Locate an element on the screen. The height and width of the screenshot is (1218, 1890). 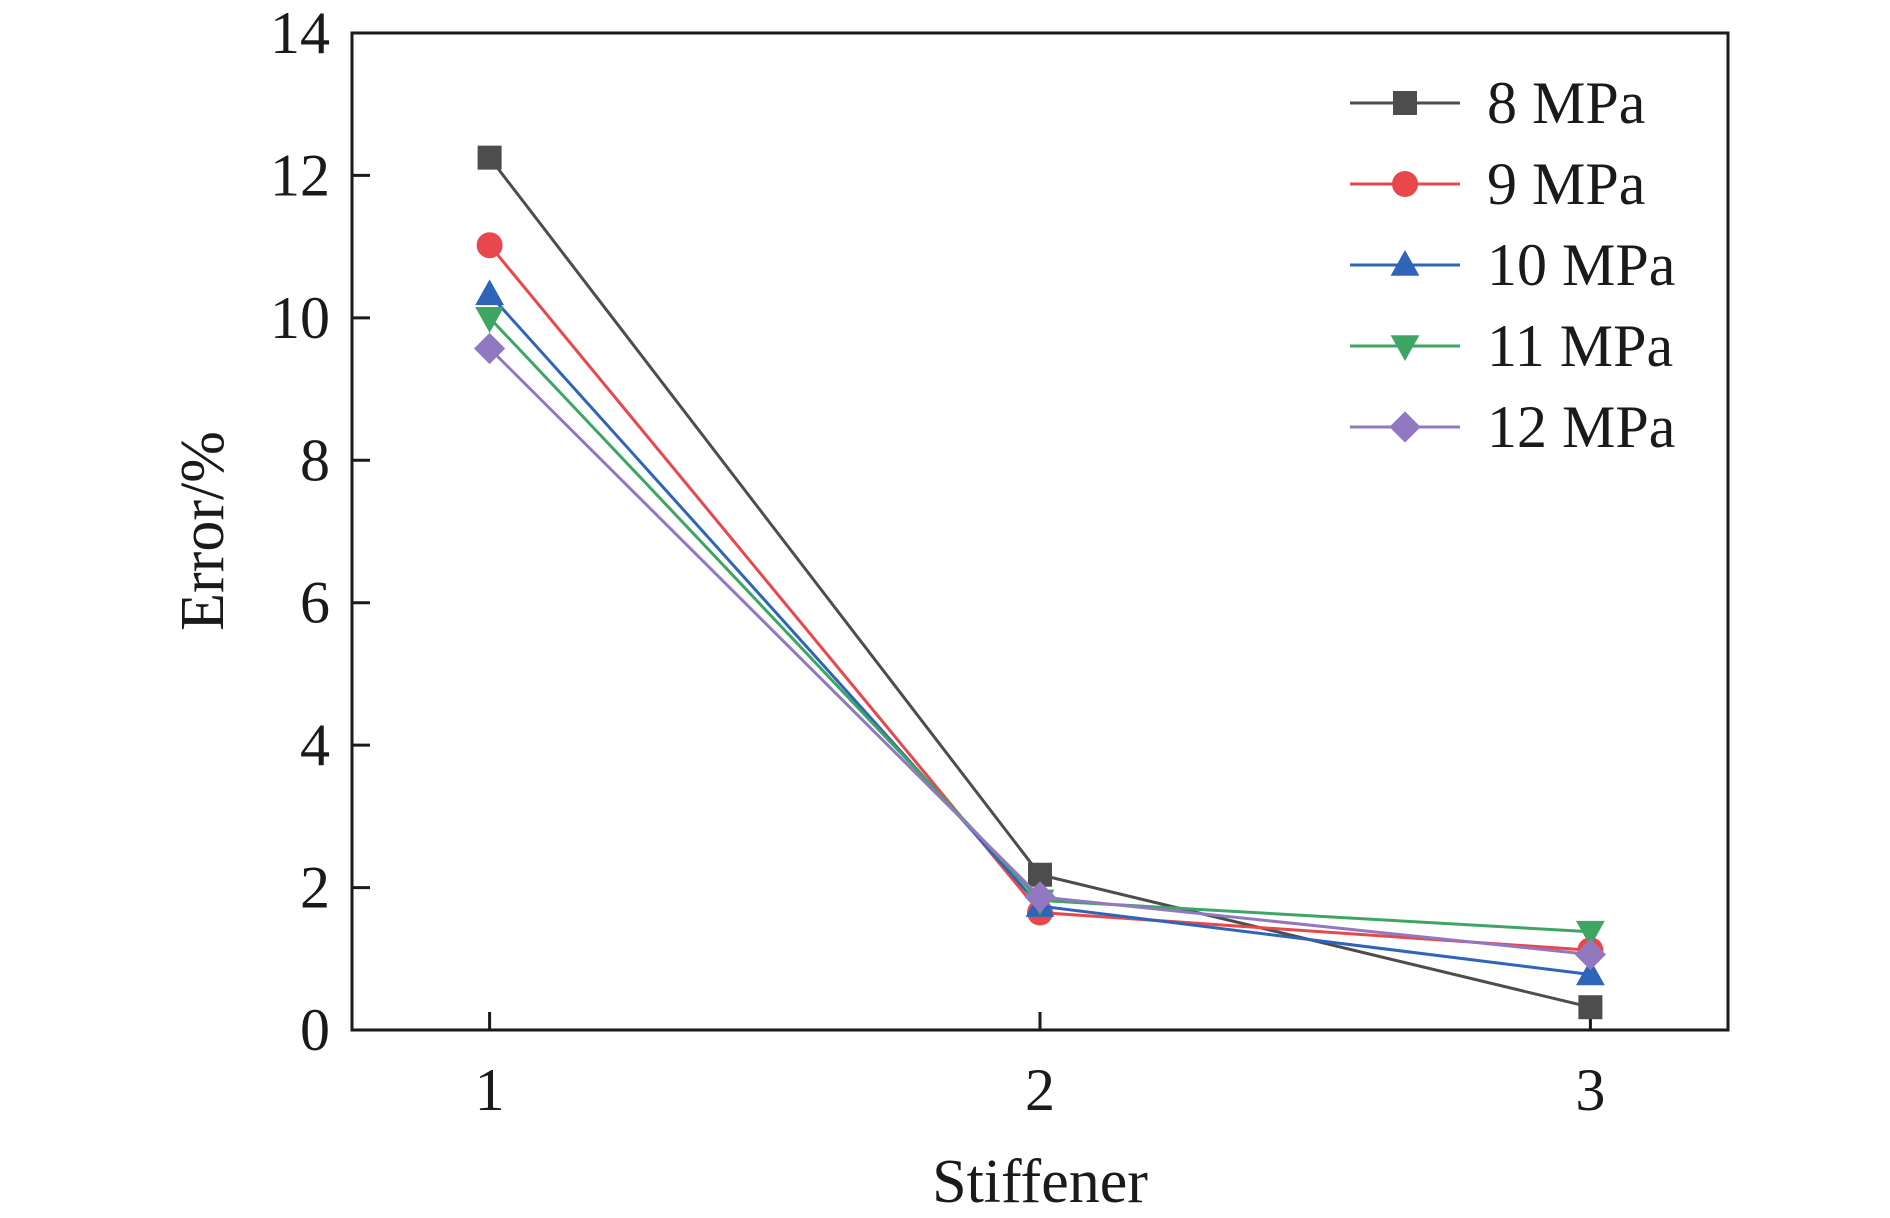
legend-item: 12 MPa is located at coordinates (1512, 427).